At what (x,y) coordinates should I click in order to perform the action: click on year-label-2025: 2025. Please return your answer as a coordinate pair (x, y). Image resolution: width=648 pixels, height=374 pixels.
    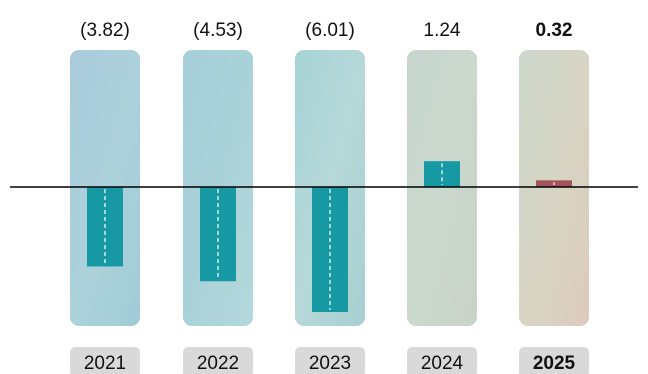
    Looking at the image, I should click on (554, 363).